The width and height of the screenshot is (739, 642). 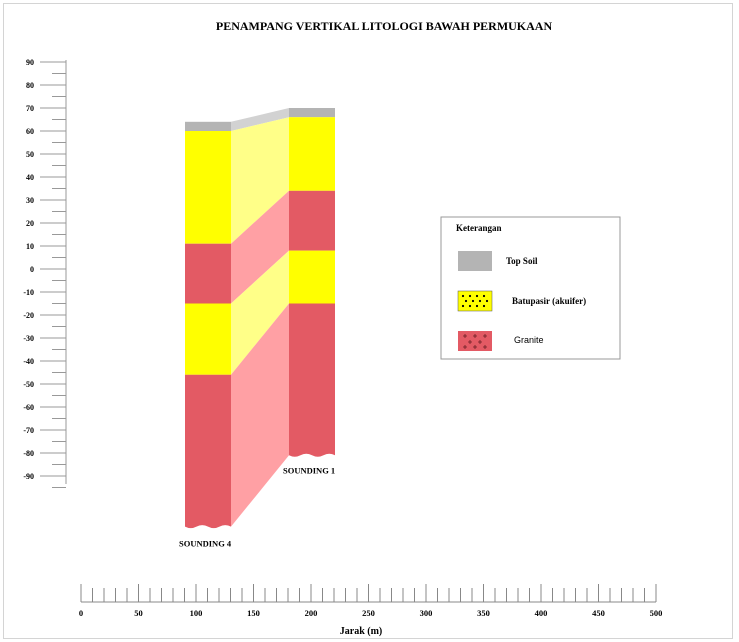 I want to click on legend-label-sandstone: Batupasir (akuifer), so click(x=549, y=301).